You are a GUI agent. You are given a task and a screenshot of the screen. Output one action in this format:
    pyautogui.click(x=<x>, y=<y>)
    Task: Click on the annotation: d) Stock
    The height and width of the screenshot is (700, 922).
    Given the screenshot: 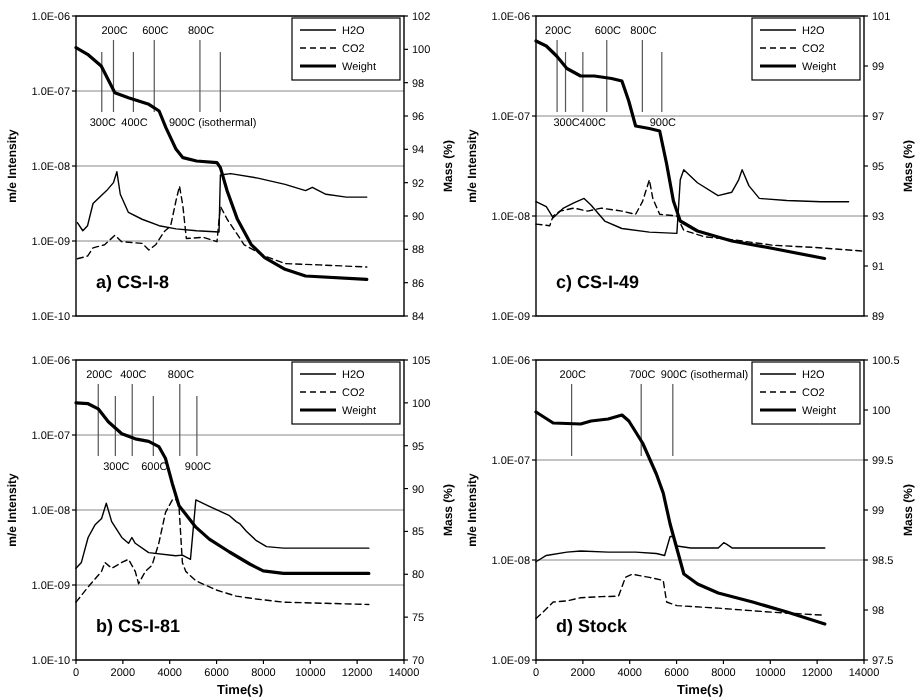 What is the action you would take?
    pyautogui.click(x=592, y=626)
    